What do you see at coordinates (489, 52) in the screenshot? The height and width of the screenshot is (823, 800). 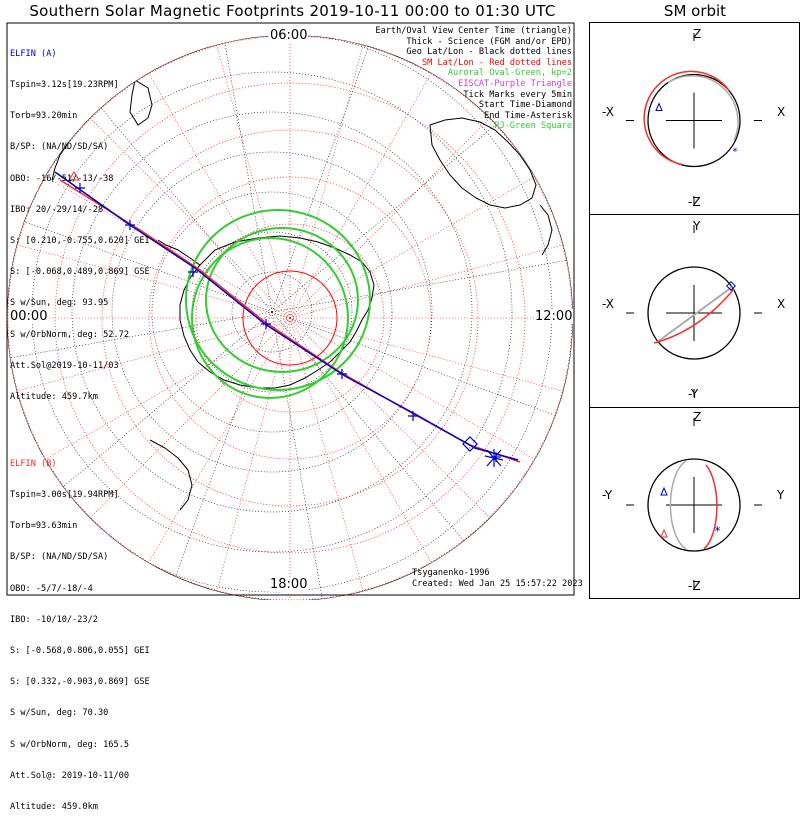 I see `legend-entry: Geo Lat/Lon - Black dotted lines` at bounding box center [489, 52].